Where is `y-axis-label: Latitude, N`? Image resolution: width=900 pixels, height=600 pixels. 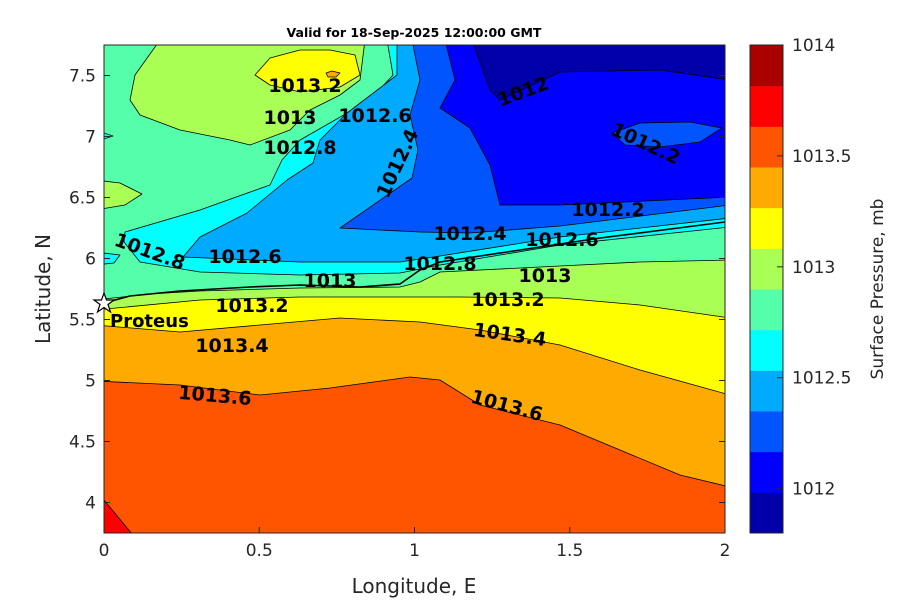
y-axis-label: Latitude, N is located at coordinates (43, 289).